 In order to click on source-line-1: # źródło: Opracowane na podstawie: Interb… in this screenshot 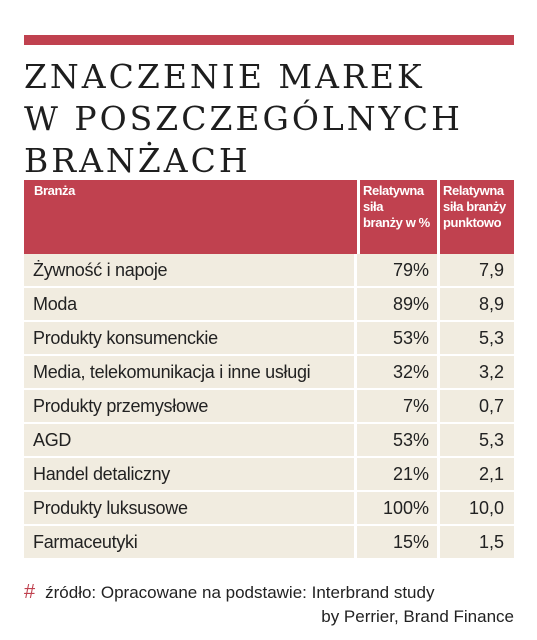, I will do `click(269, 592)`.